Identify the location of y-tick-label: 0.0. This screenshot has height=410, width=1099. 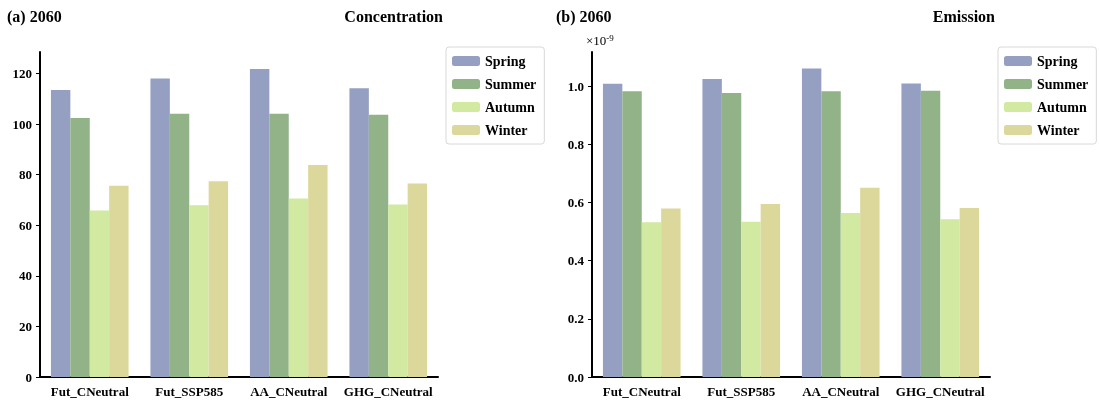
(575, 377).